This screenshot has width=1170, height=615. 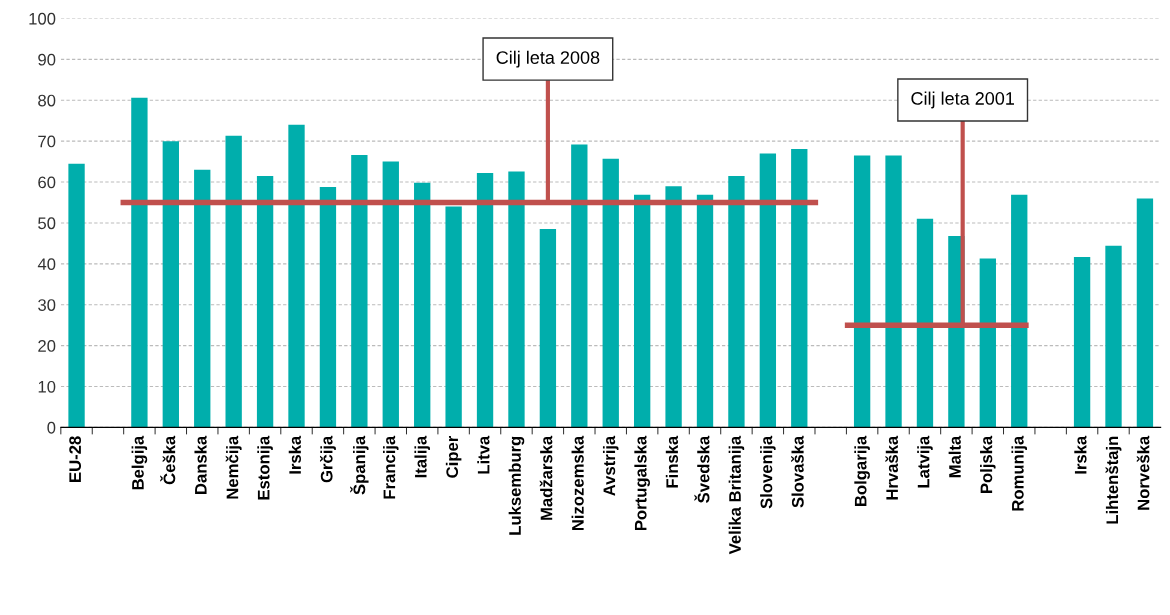 I want to click on x-tick-label: Velika Britanija, so click(x=736, y=495).